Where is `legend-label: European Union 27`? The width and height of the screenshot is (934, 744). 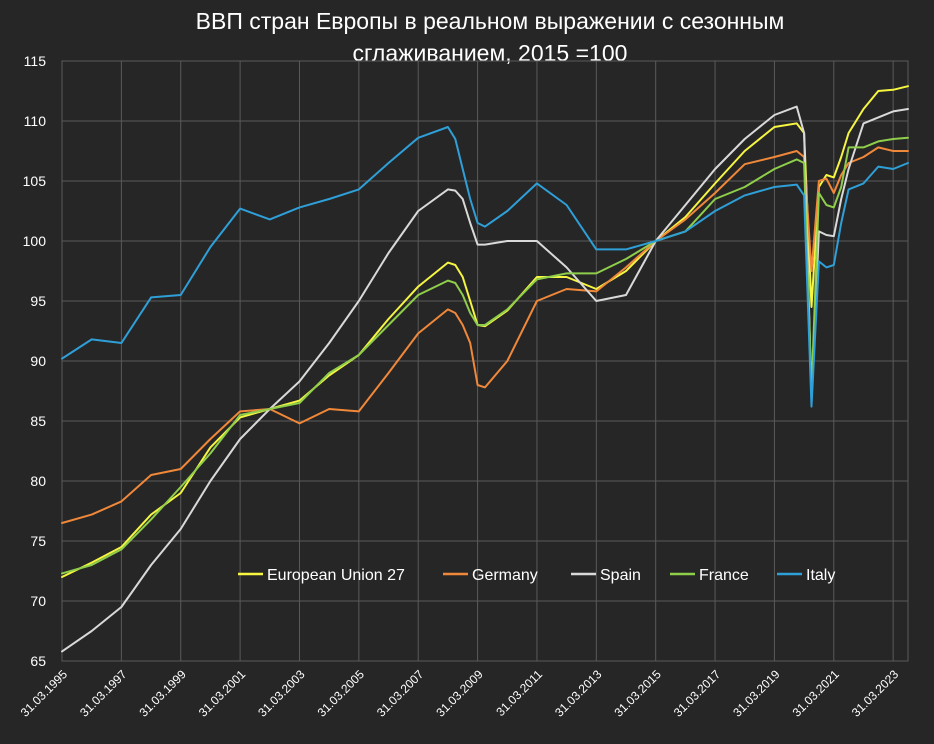 legend-label: European Union 27 is located at coordinates (336, 575).